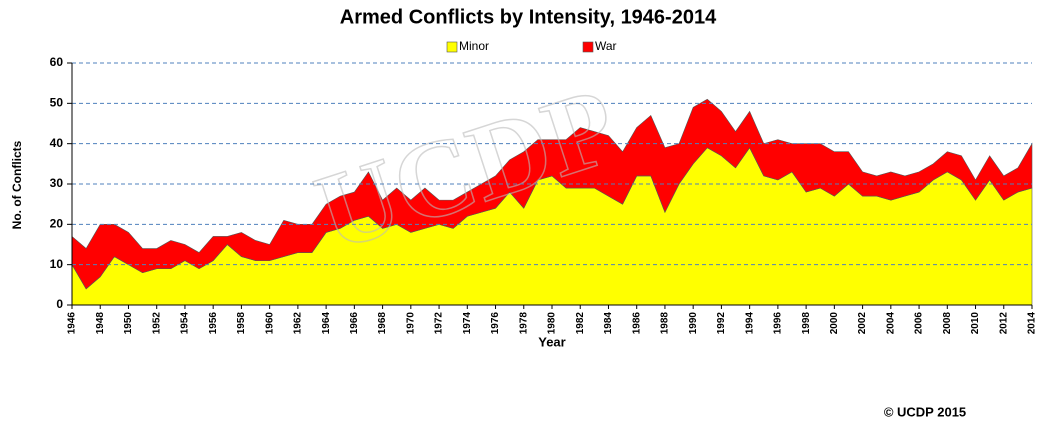 Image resolution: width=1041 pixels, height=423 pixels. What do you see at coordinates (552, 323) in the screenshot?
I see `x-tick-label: 1980` at bounding box center [552, 323].